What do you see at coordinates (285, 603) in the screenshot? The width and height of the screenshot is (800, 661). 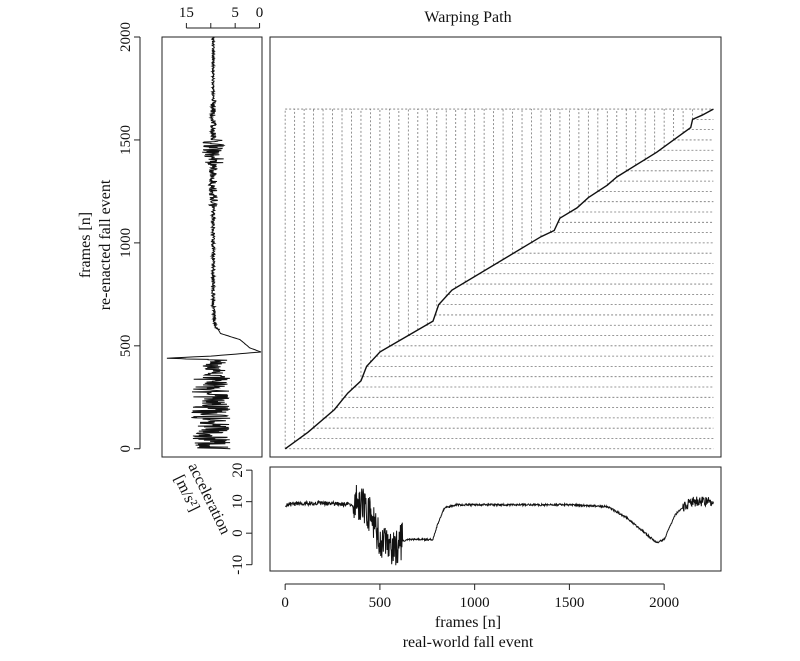 I see `bottom-x-tick-label: 0` at bounding box center [285, 603].